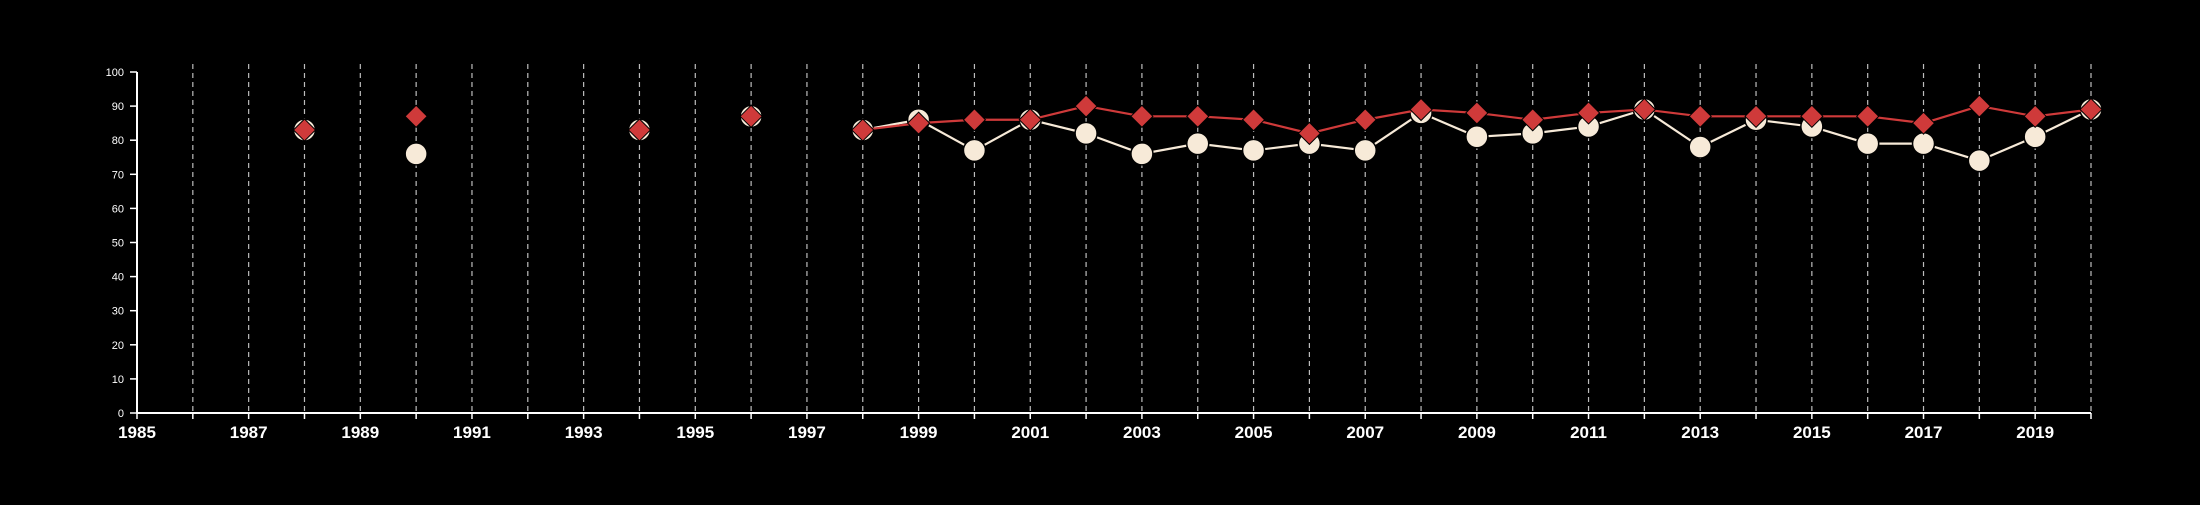  What do you see at coordinates (249, 432) in the screenshot?
I see `x-tick-label: 1987` at bounding box center [249, 432].